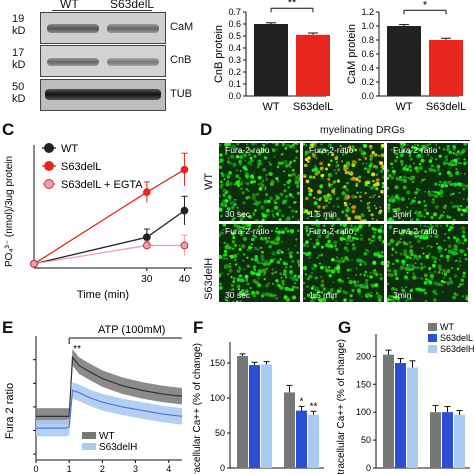 This screenshot has height=474, width=474. What do you see at coordinates (345, 327) in the screenshot?
I see `panel-label-g: G` at bounding box center [345, 327].